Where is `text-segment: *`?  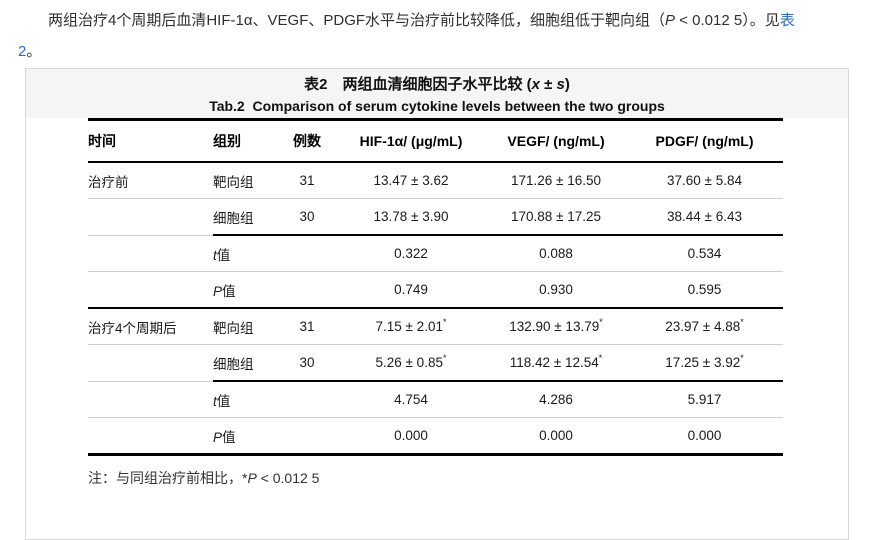
text-segment: * is located at coordinates (245, 478).